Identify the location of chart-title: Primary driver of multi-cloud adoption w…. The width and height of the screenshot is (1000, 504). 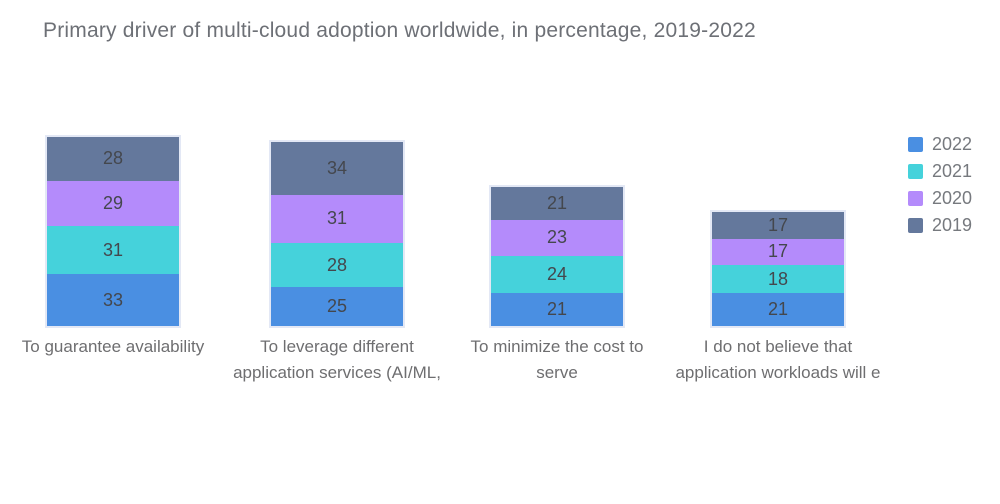
(399, 30).